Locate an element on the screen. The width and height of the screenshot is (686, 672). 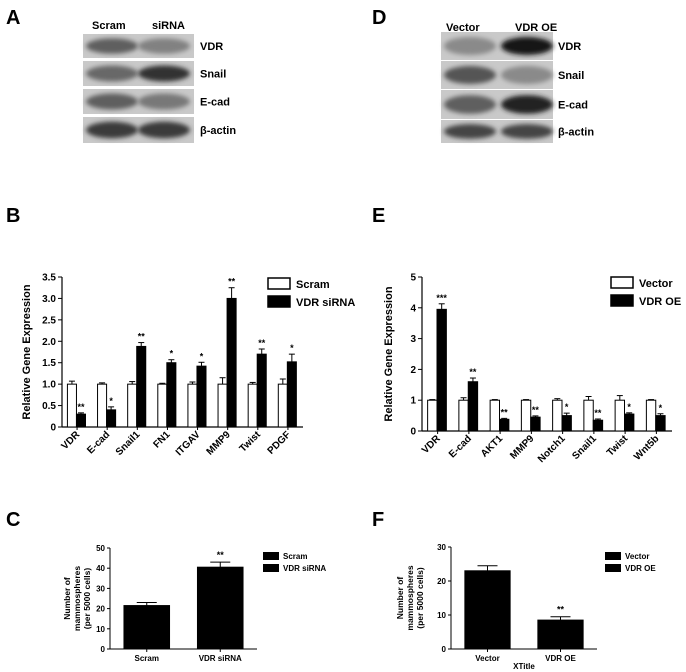
chart-e-ytick-label: 3 is located at coordinates (413, 339).